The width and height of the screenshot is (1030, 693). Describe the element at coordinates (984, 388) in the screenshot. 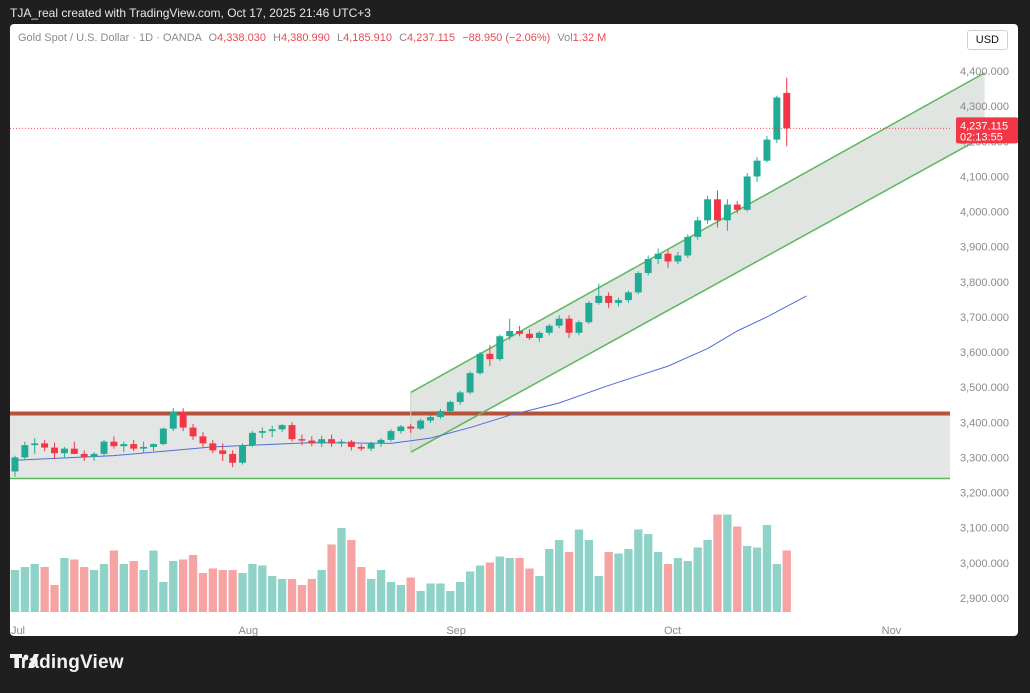

I see `y-tick-label: 3,500.000` at that location.